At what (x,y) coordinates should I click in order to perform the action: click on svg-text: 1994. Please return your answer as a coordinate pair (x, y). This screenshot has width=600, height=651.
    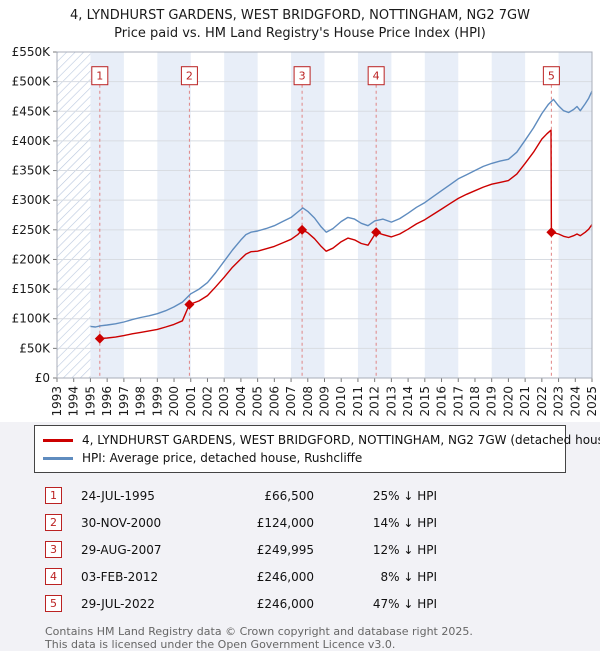
    Looking at the image, I should click on (74, 401).